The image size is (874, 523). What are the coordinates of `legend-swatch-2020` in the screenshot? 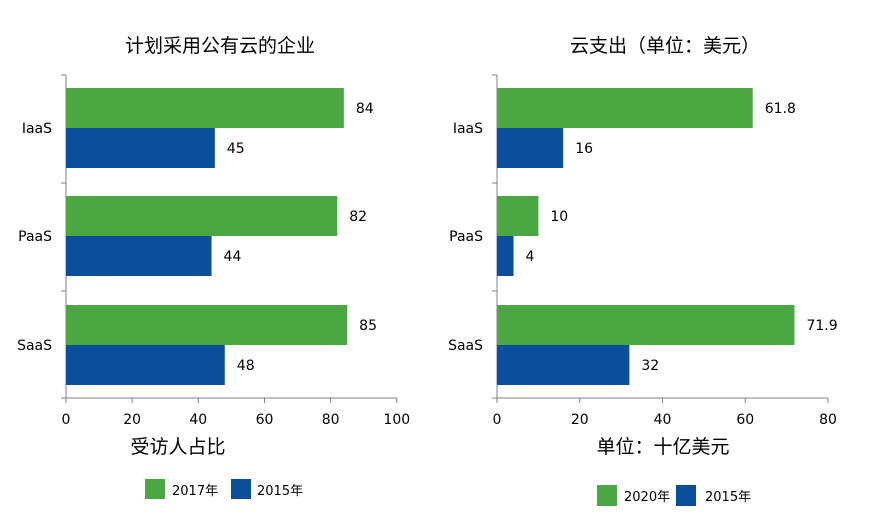 It's located at (607, 495).